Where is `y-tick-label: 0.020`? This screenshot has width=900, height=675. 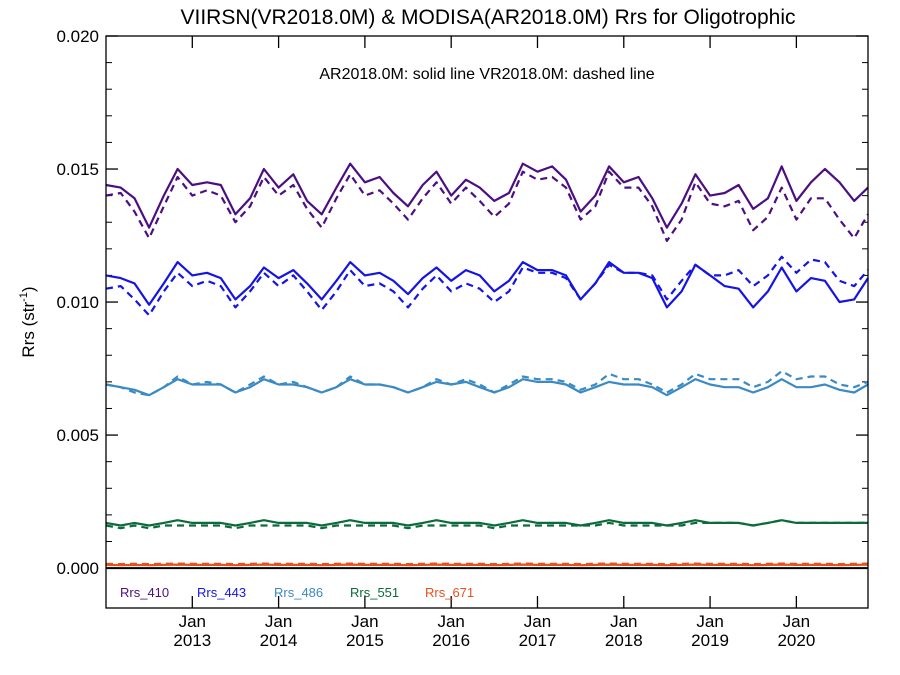 y-tick-label: 0.020 is located at coordinates (77, 36).